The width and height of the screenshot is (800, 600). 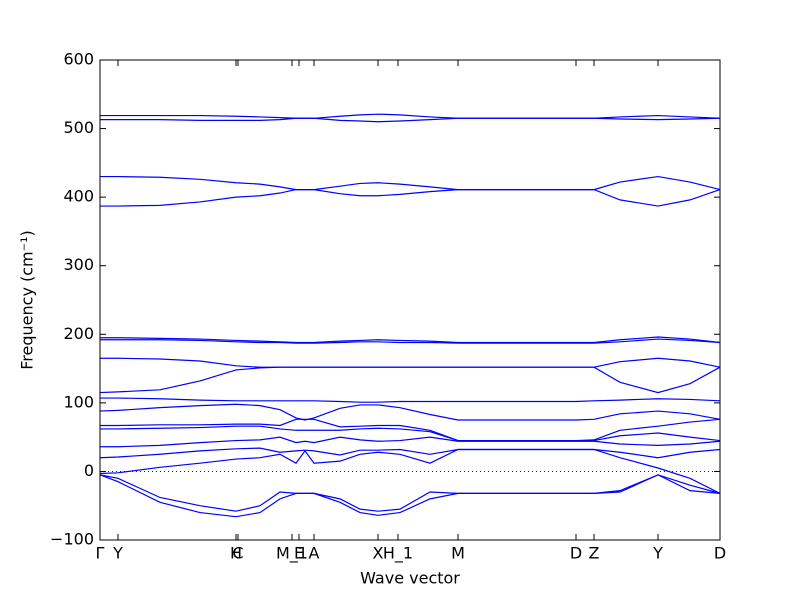 I want to click on x-tick-label: C, so click(x=237, y=553).